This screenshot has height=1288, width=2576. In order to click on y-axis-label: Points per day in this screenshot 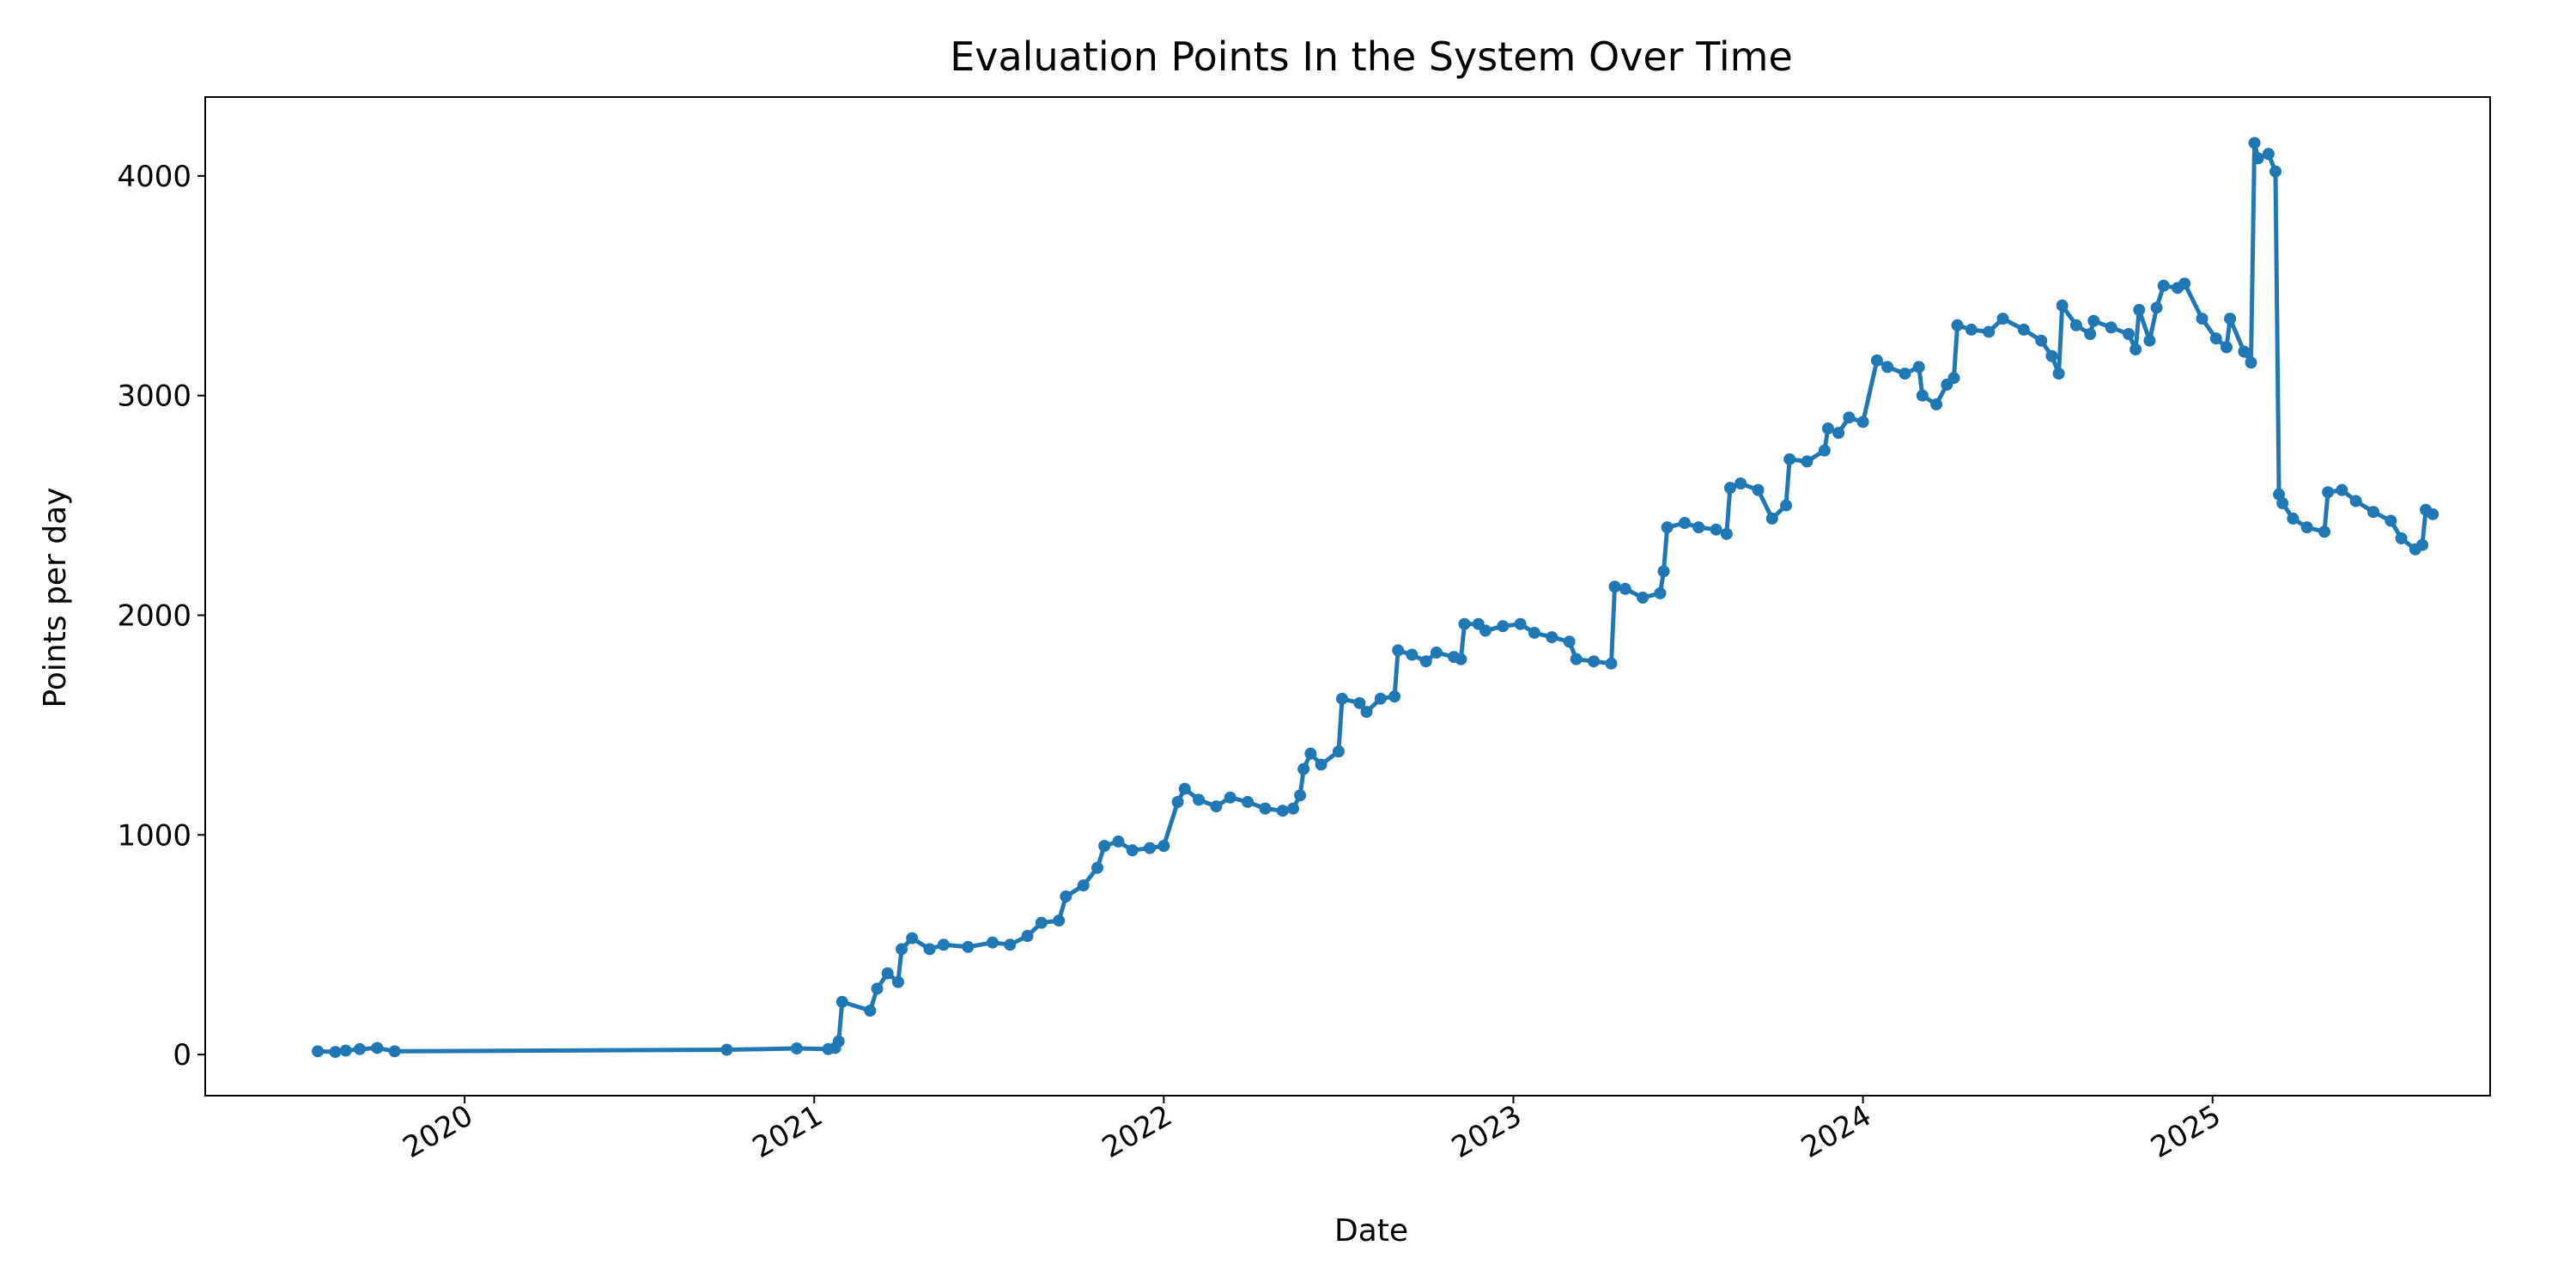, I will do `click(56, 597)`.